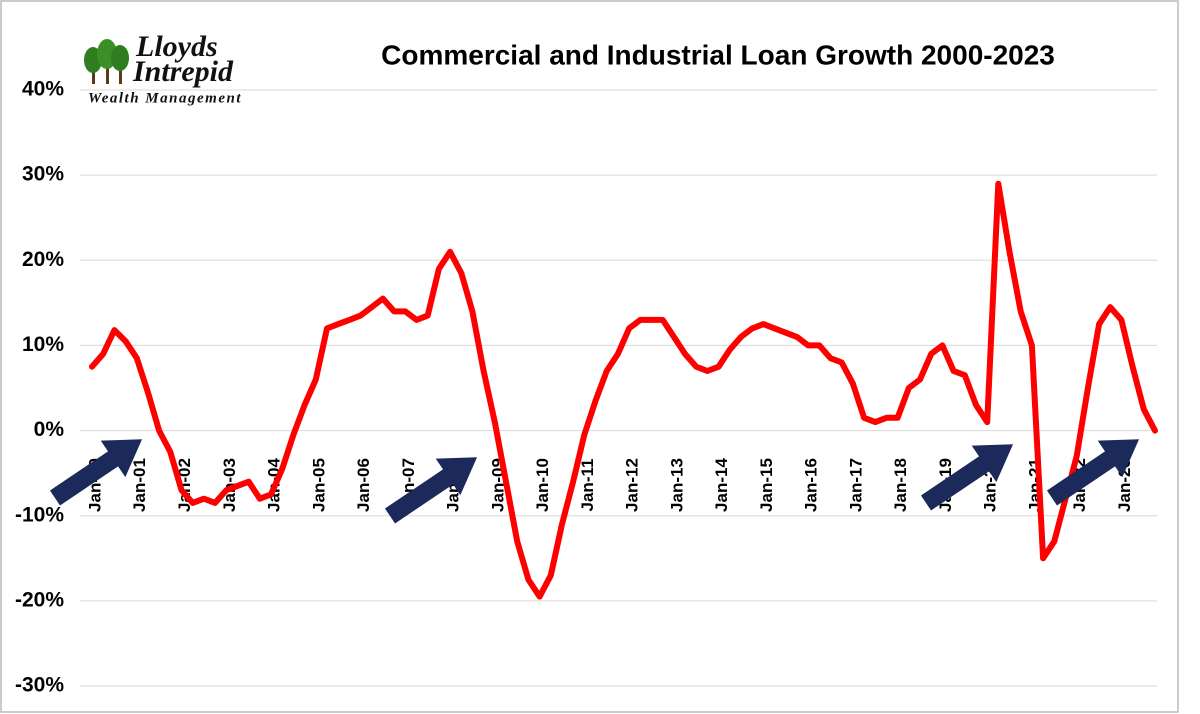 This screenshot has height=714, width=1200. Describe the element at coordinates (229, 485) in the screenshot. I see `x-tick-label: Jan-03` at that location.